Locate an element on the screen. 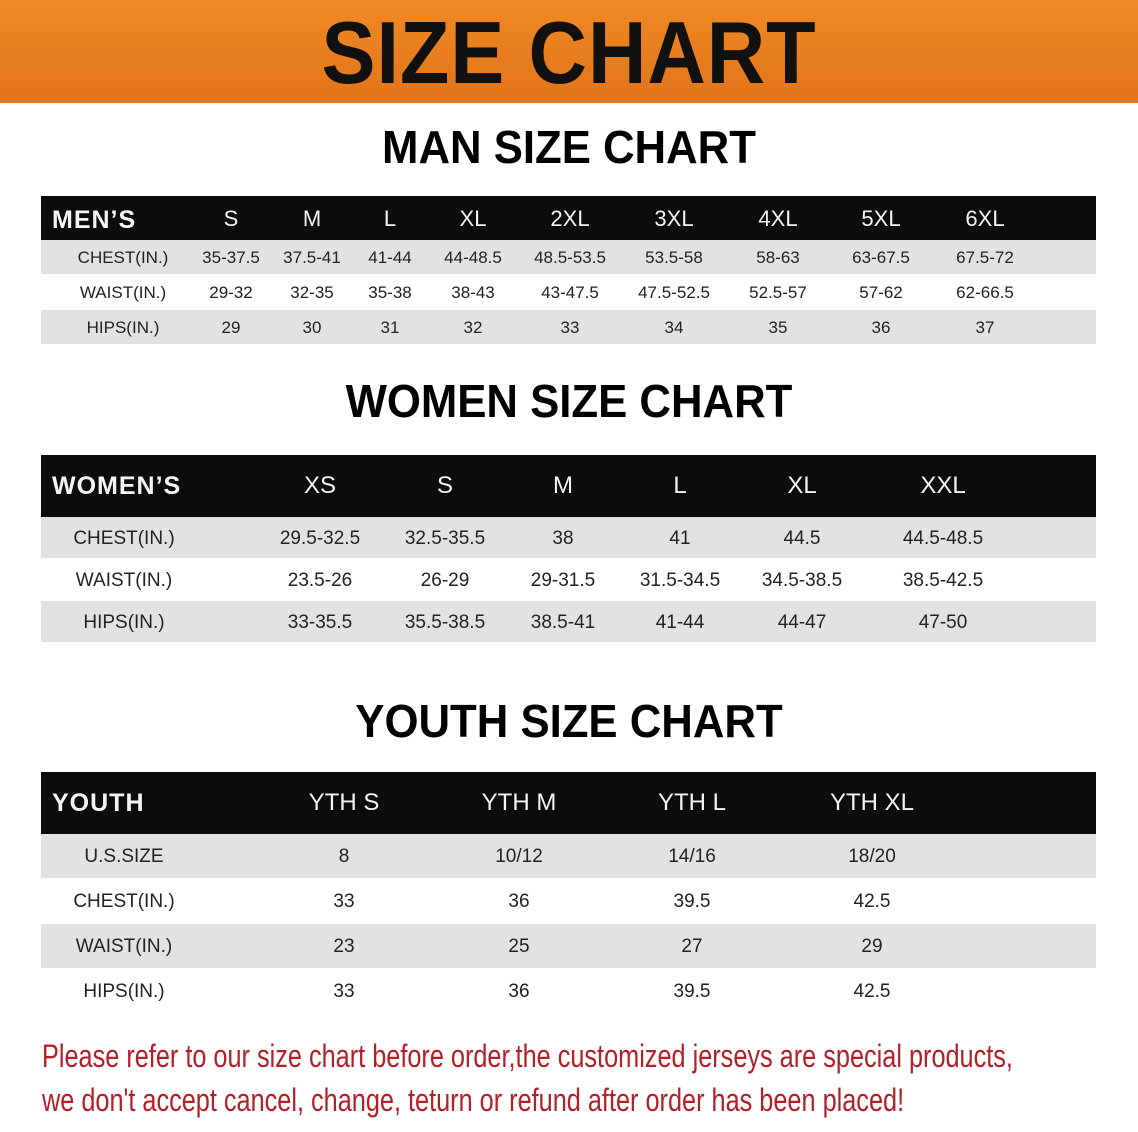 Image resolution: width=1138 pixels, height=1132 pixels. table-cell: 48.5-53.5 is located at coordinates (570, 257).